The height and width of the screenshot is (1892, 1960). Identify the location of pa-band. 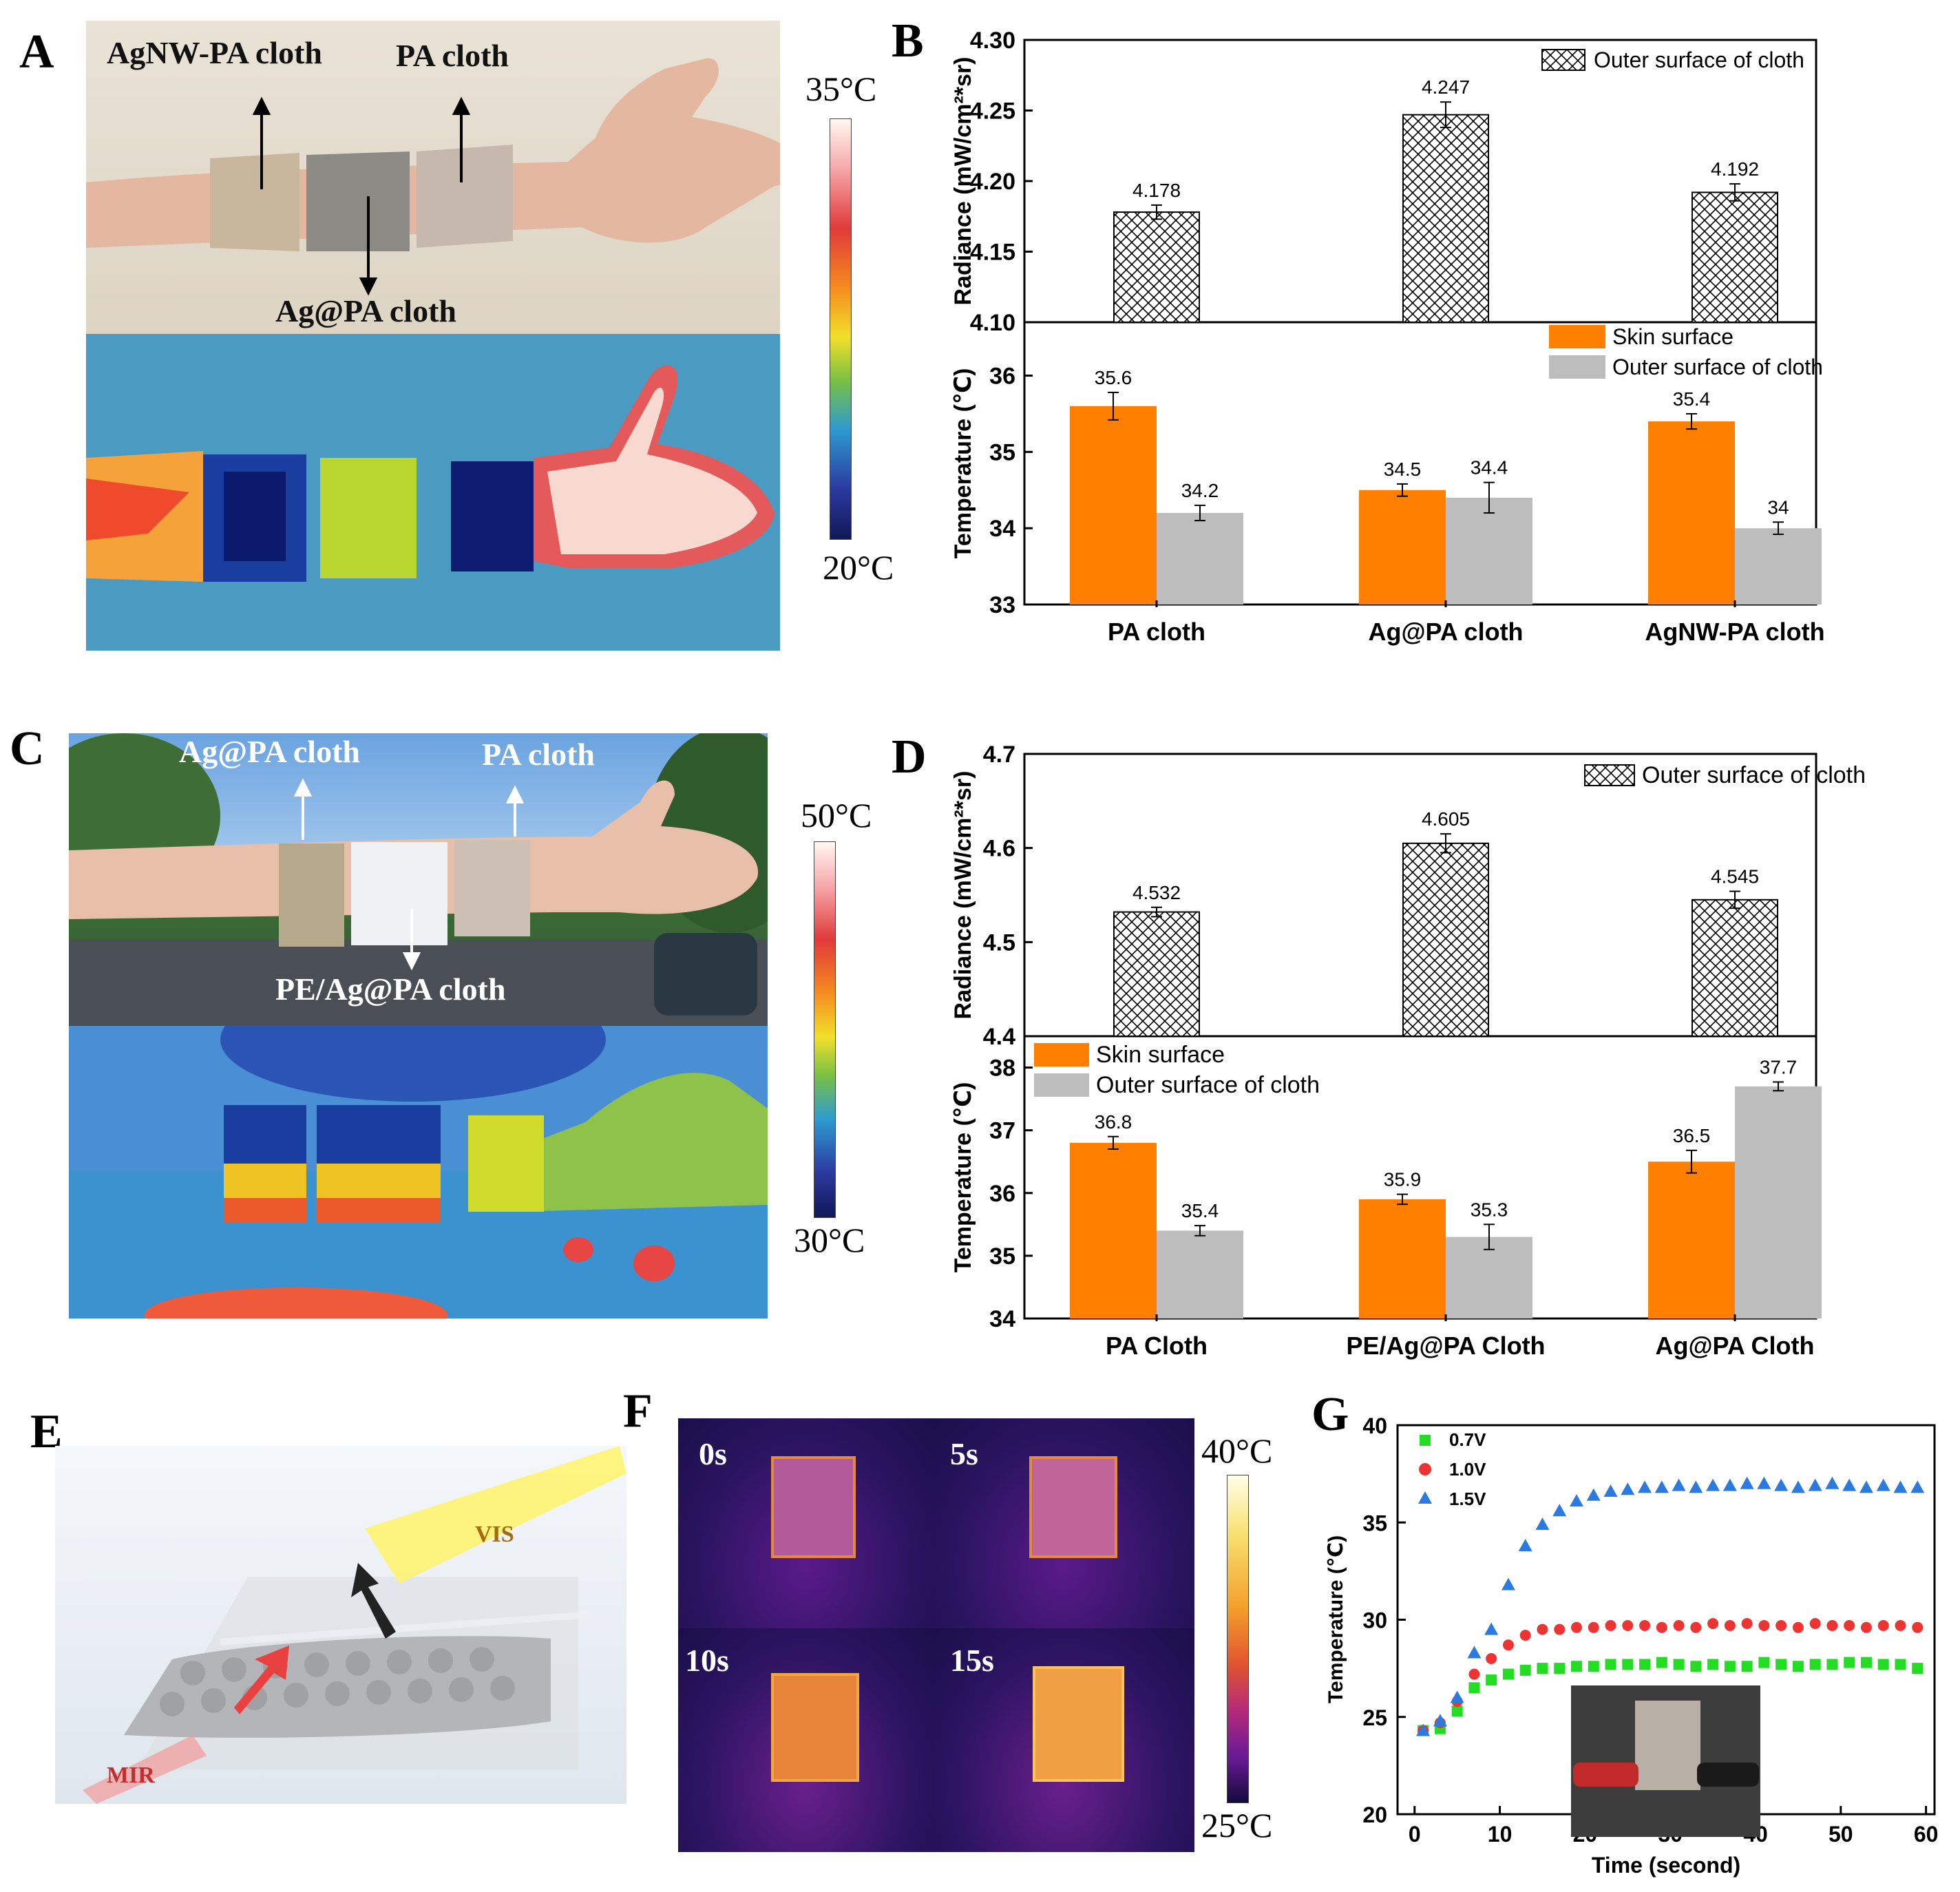
(465, 196).